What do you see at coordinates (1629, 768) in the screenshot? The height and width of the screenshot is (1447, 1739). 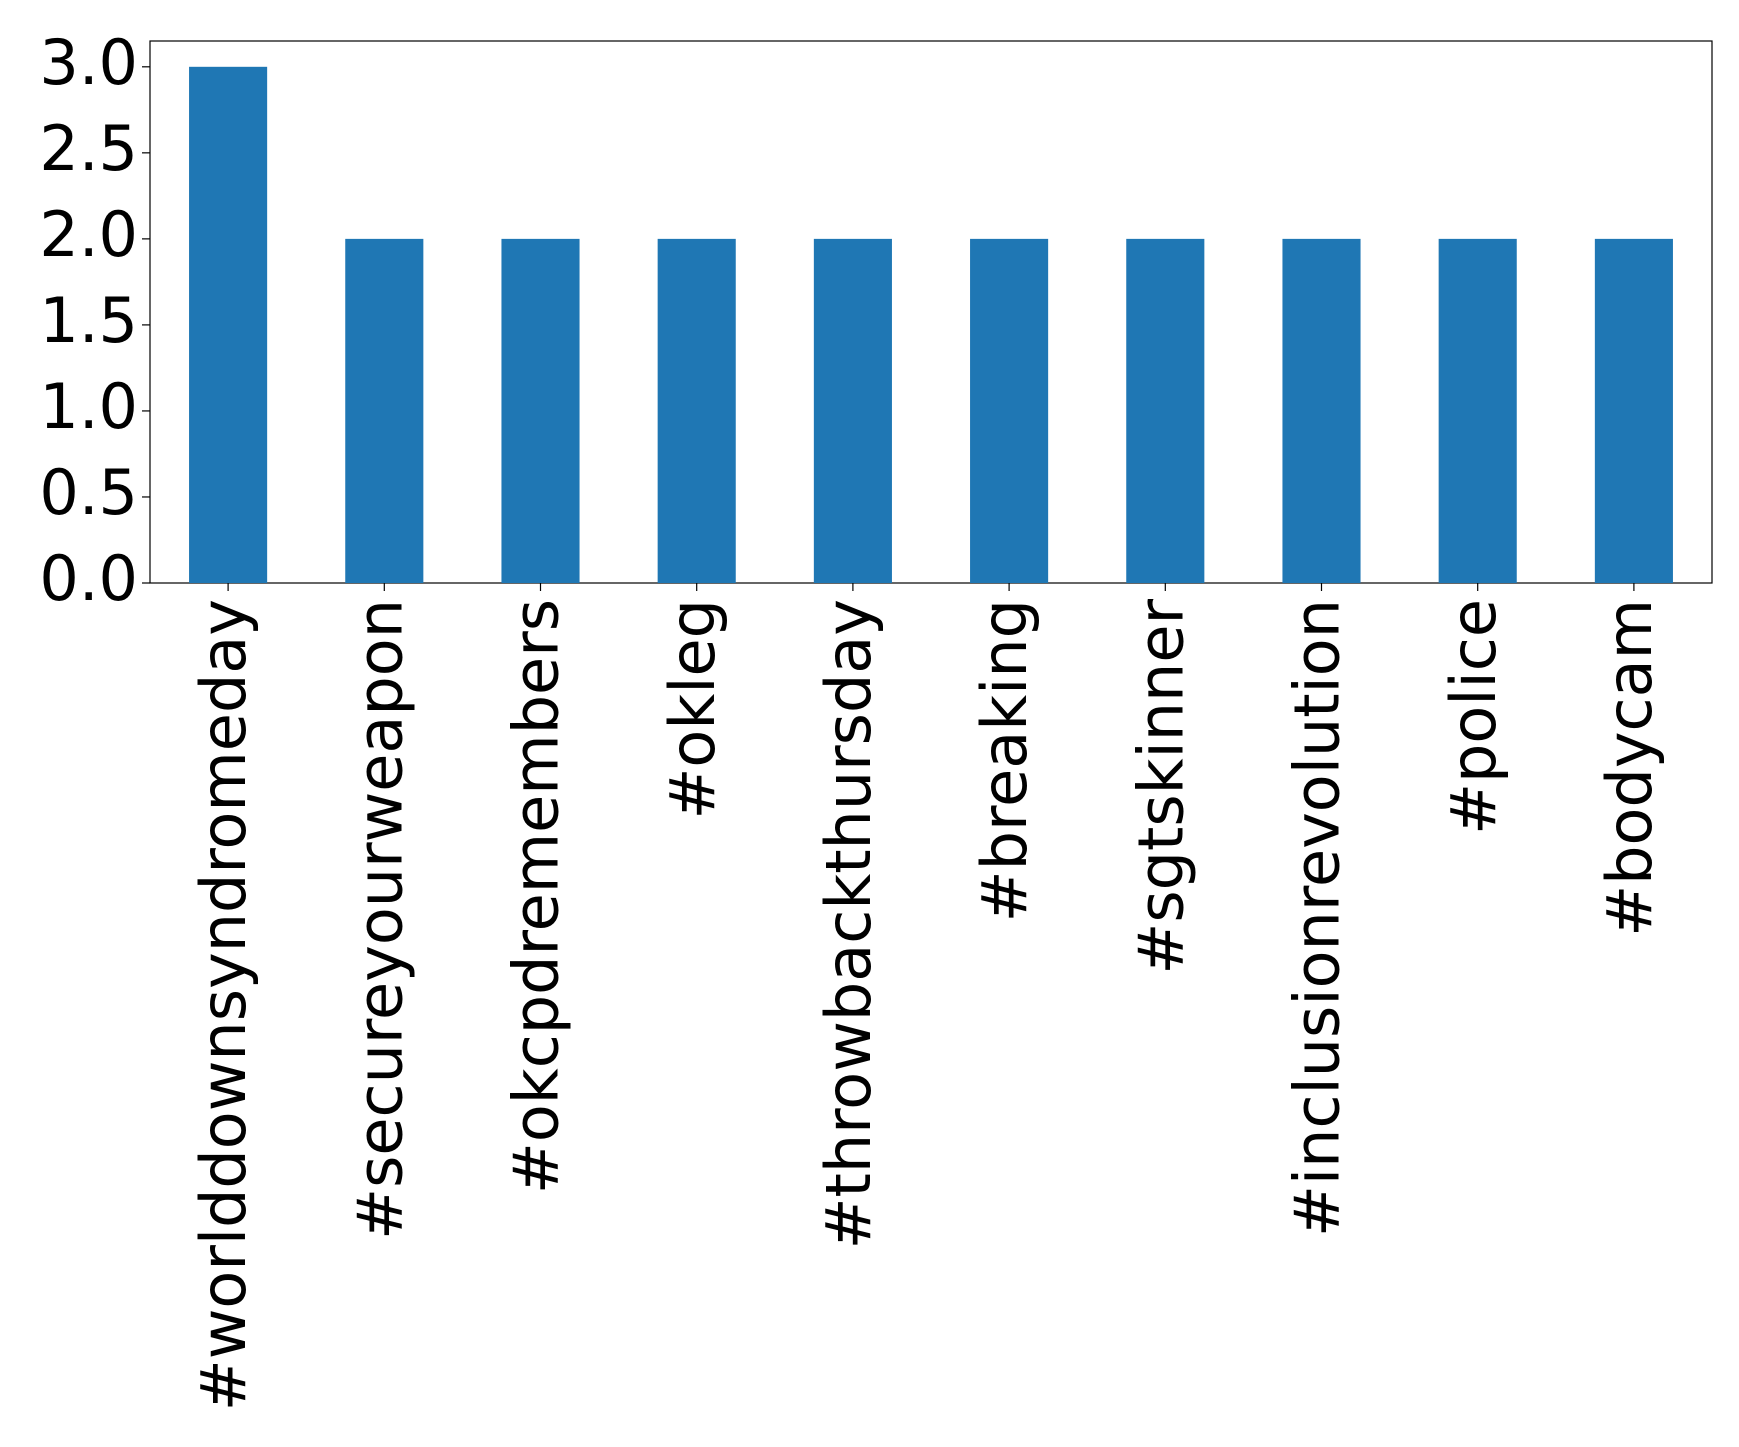 I see `x-tick-label: #bodycam` at bounding box center [1629, 768].